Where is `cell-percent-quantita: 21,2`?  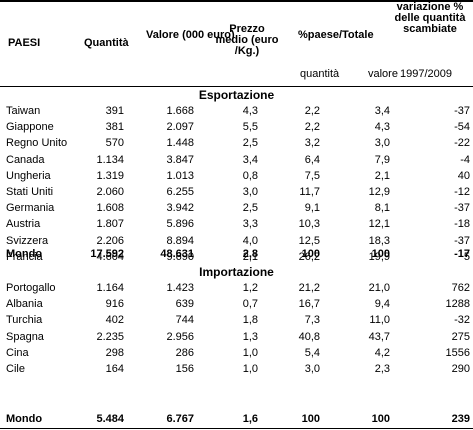
cell-percent-quantita: 21,2 is located at coordinates (309, 288).